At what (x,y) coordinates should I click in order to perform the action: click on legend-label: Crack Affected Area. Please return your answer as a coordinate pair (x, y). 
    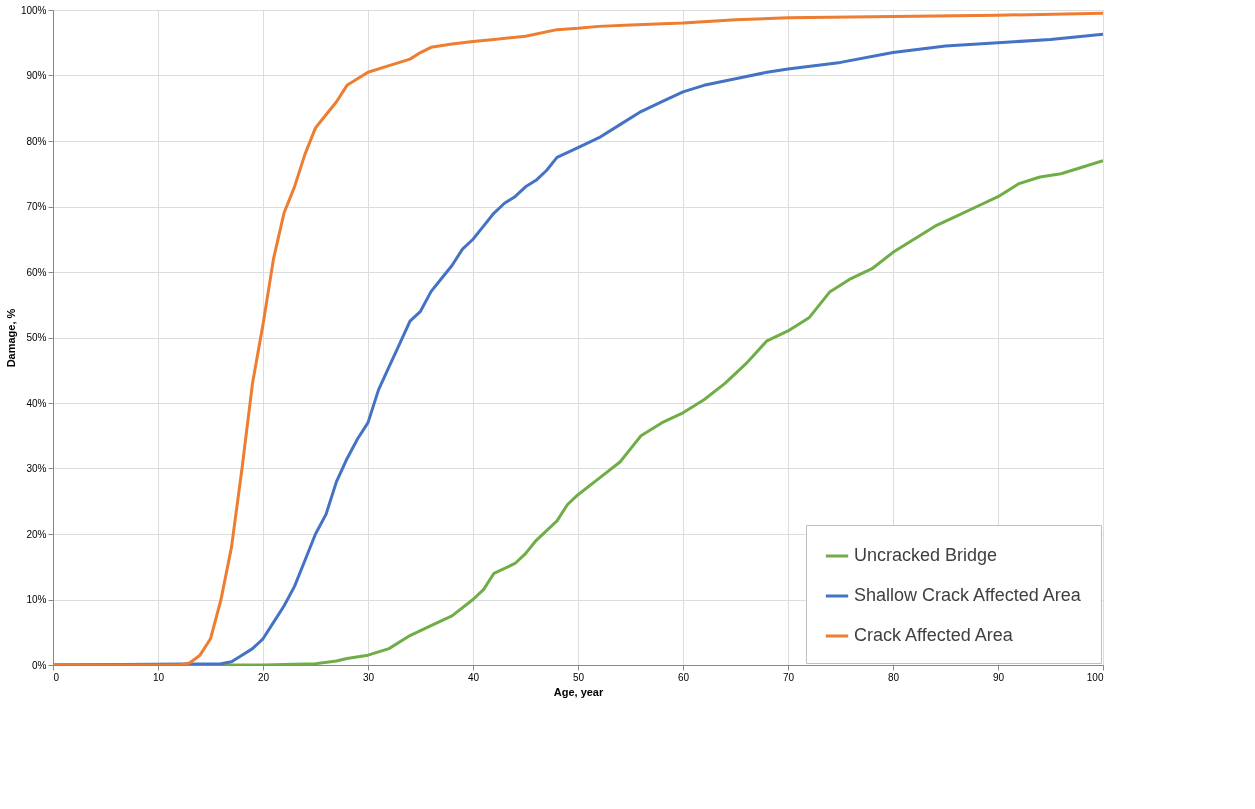
    Looking at the image, I should click on (934, 635).